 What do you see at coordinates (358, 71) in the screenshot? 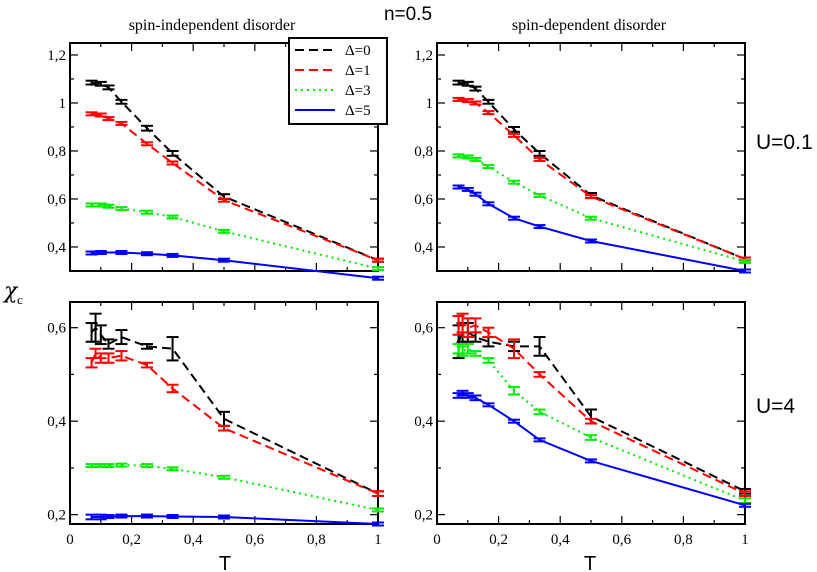
I see `legend-label: Δ=1` at bounding box center [358, 71].